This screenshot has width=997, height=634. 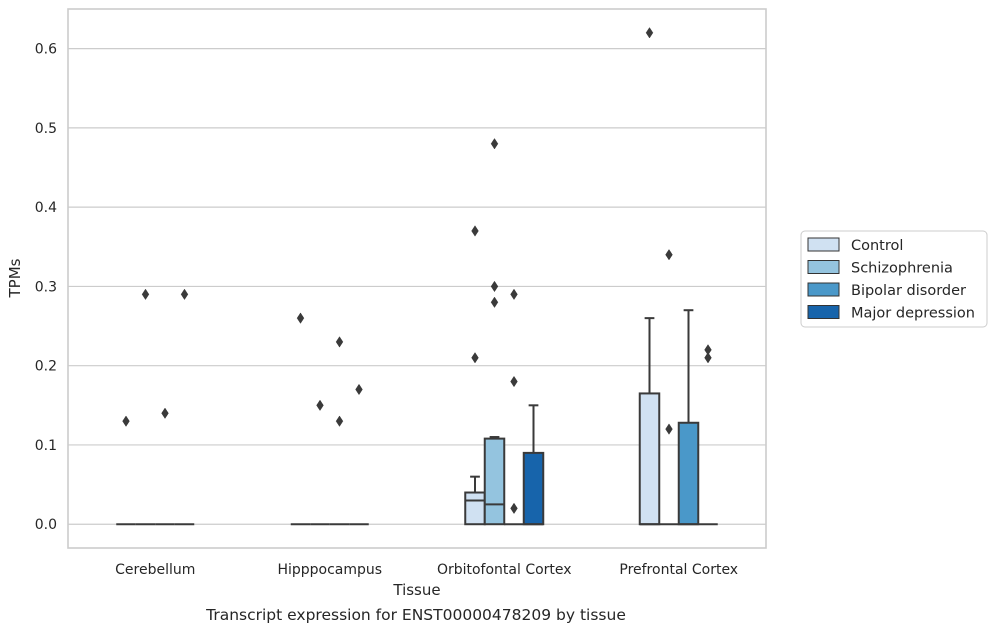 What do you see at coordinates (908, 291) in the screenshot?
I see `legend-entry-label: Bipolar disorder` at bounding box center [908, 291].